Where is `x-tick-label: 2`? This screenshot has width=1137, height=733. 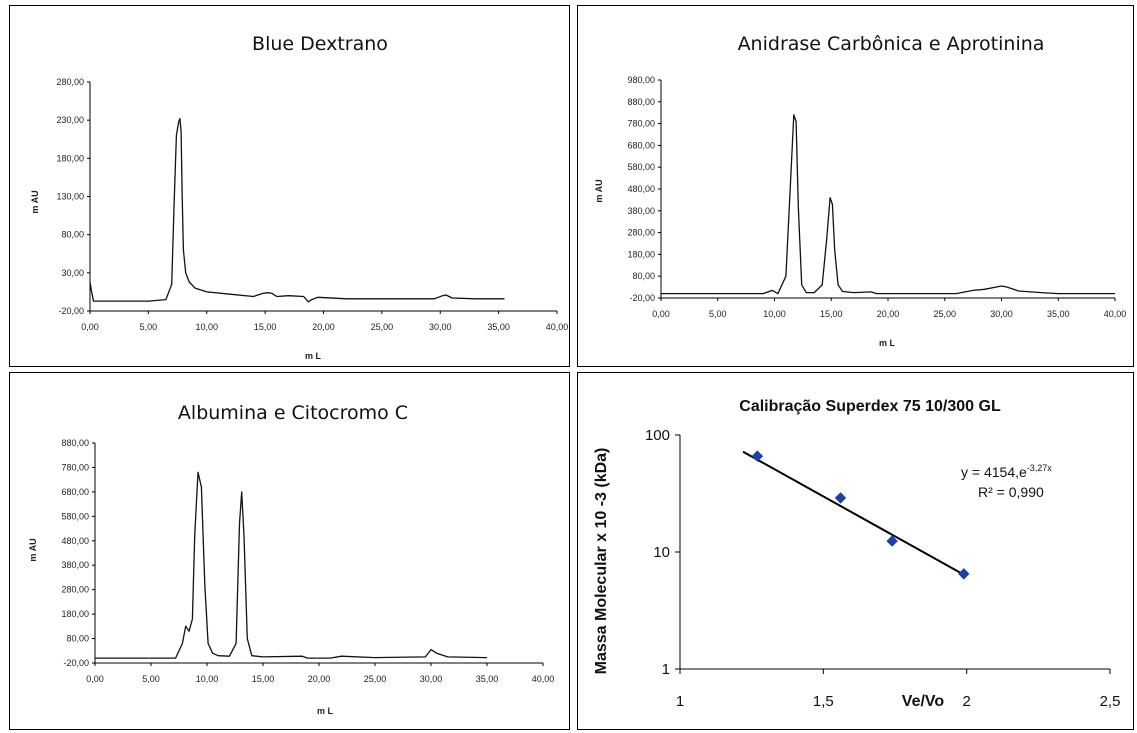 x-tick-label: 2 is located at coordinates (966, 701).